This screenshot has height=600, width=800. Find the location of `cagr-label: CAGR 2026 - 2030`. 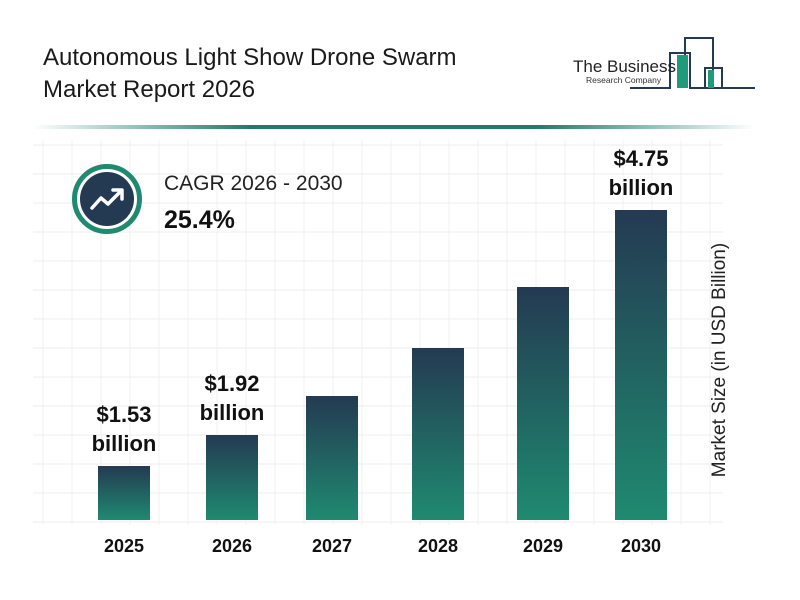

cagr-label: CAGR 2026 - 2030 is located at coordinates (253, 183).